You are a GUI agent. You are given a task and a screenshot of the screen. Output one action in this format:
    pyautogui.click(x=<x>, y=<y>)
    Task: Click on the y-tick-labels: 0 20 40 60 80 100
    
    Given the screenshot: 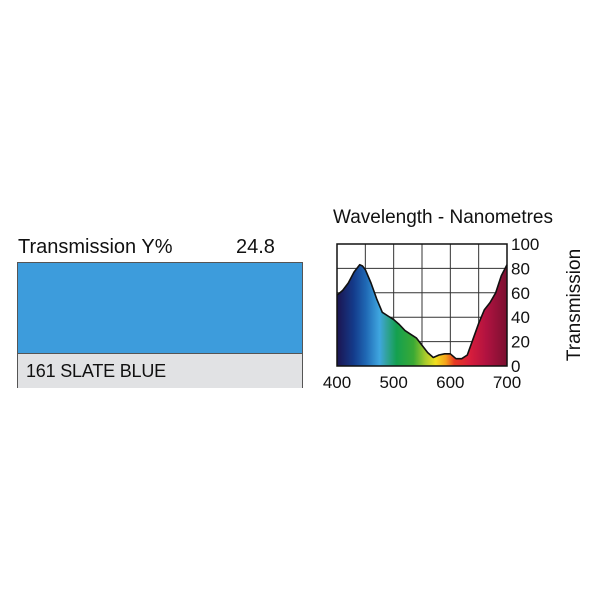 What is the action you would take?
    pyautogui.click(x=525, y=305)
    